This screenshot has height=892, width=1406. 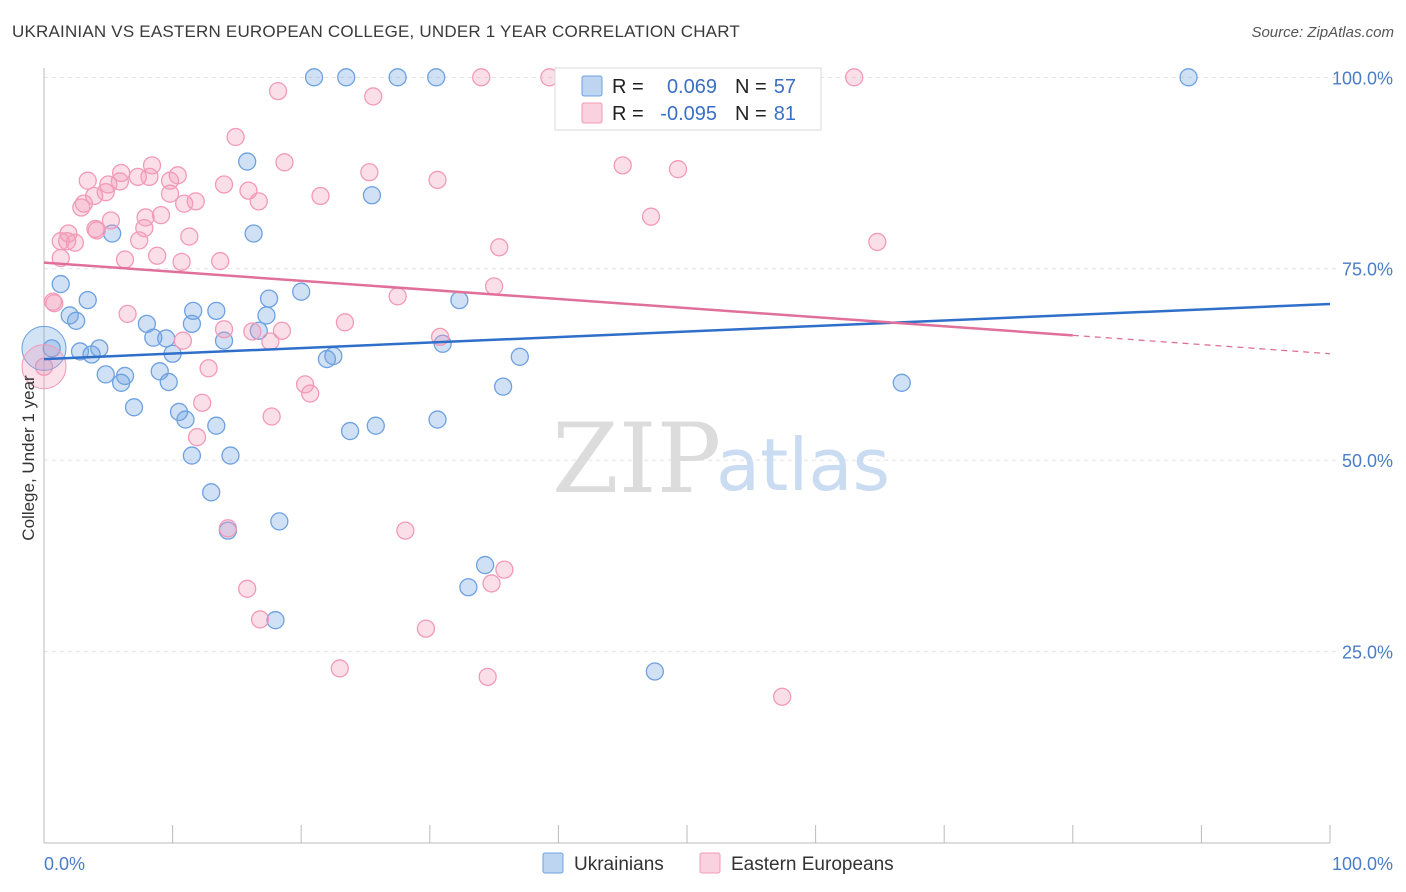 I want to click on trend-lines, so click(x=687, y=311).